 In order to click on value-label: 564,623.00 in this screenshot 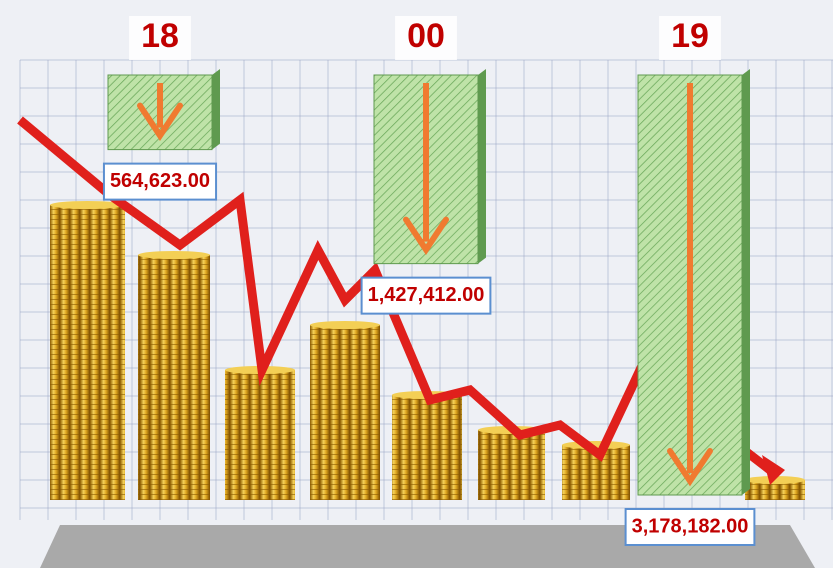, I will do `click(160, 181)`.